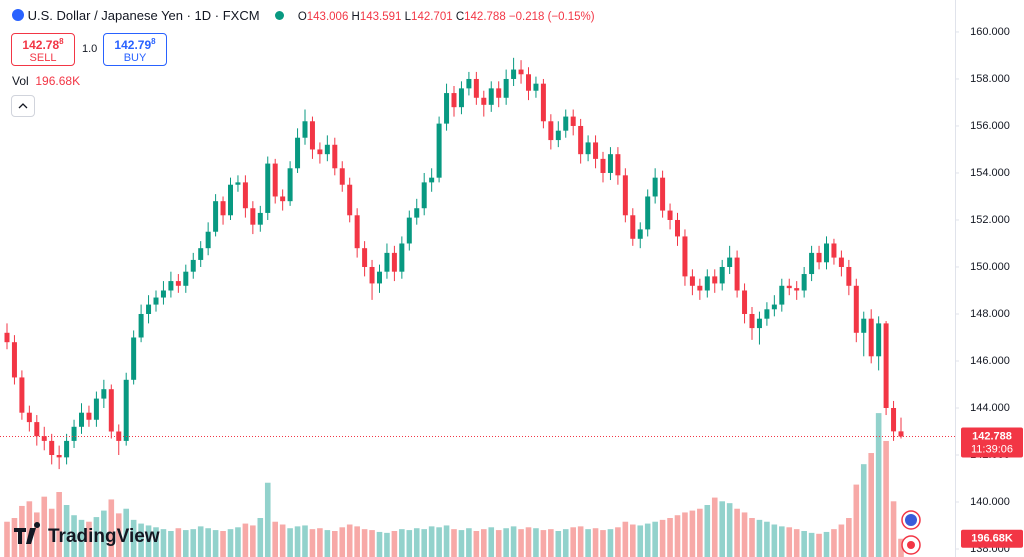 This screenshot has width=1024, height=557. I want to click on collapse-button, so click(23, 106).